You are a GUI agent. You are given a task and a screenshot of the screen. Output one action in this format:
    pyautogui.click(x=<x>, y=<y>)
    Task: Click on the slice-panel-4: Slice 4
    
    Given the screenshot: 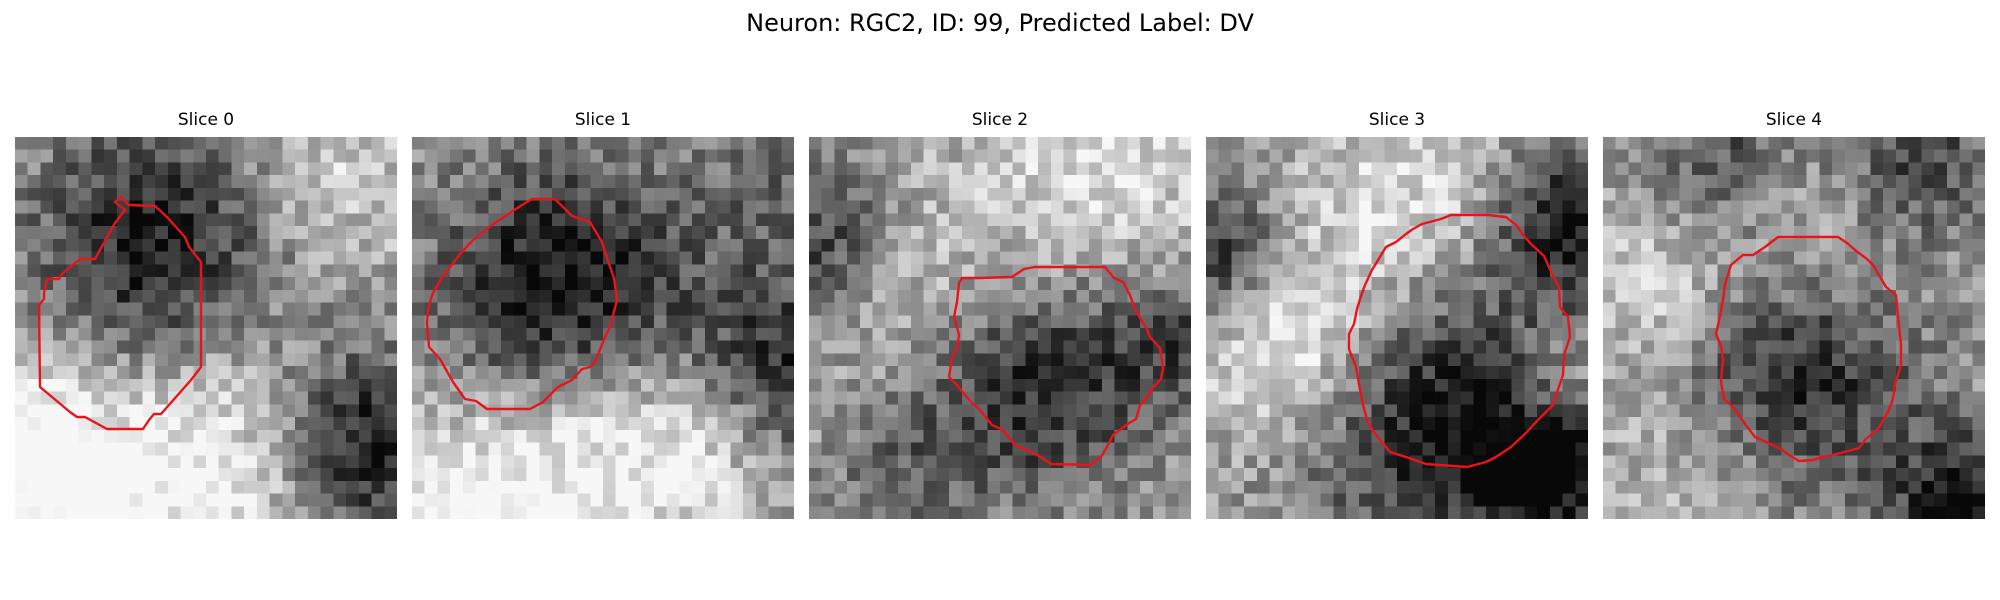 What is the action you would take?
    pyautogui.click(x=1794, y=313)
    